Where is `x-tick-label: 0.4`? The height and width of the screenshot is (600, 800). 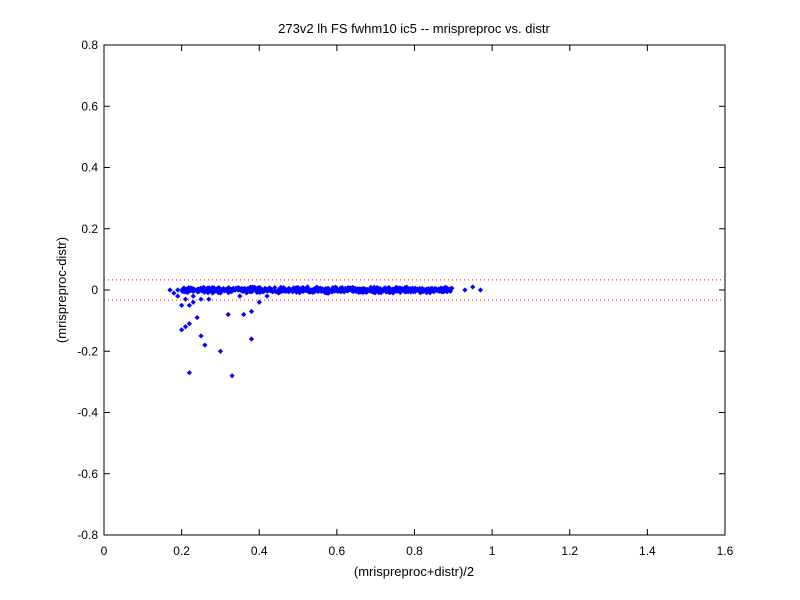 x-tick-label: 0.4 is located at coordinates (259, 551).